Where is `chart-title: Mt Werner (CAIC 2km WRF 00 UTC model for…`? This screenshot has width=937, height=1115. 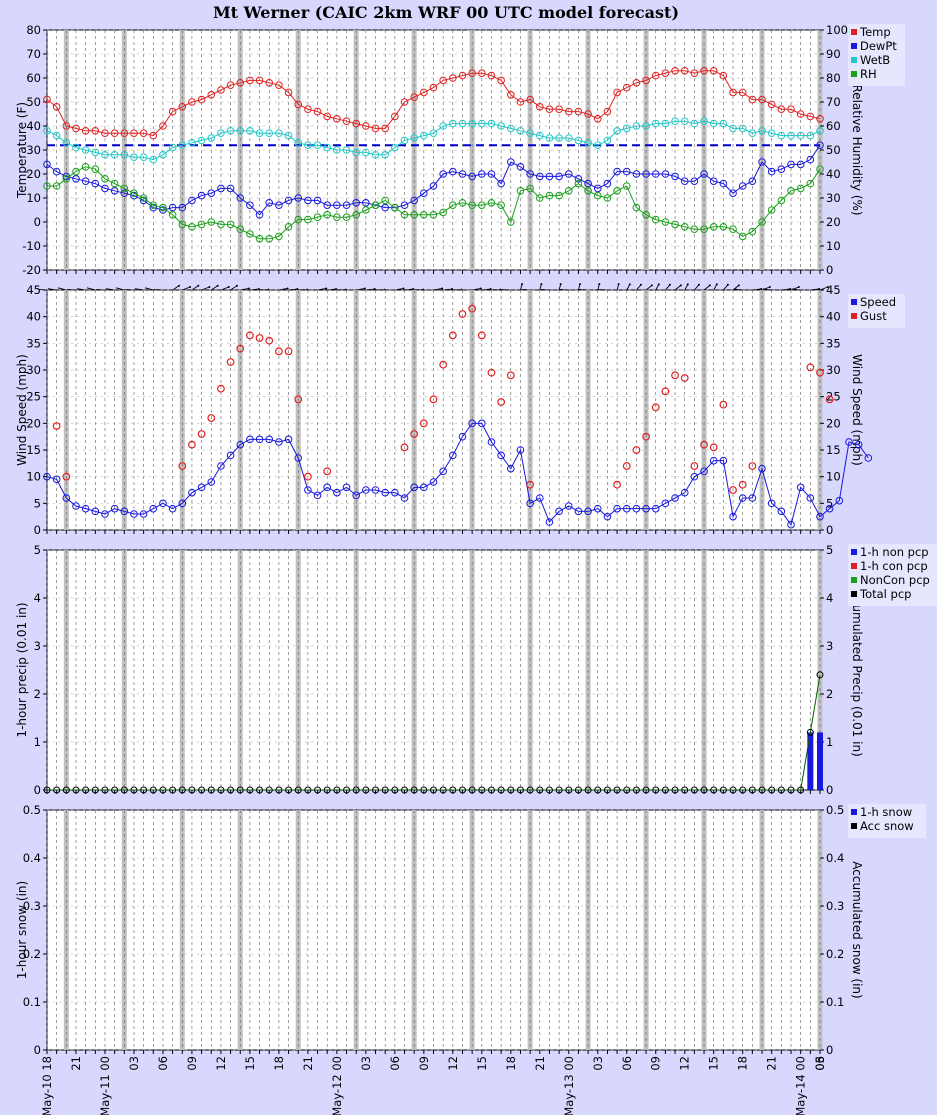
chart-title: Mt Werner (CAIC 2km WRF 00 UTC model for… is located at coordinates (446, 12).